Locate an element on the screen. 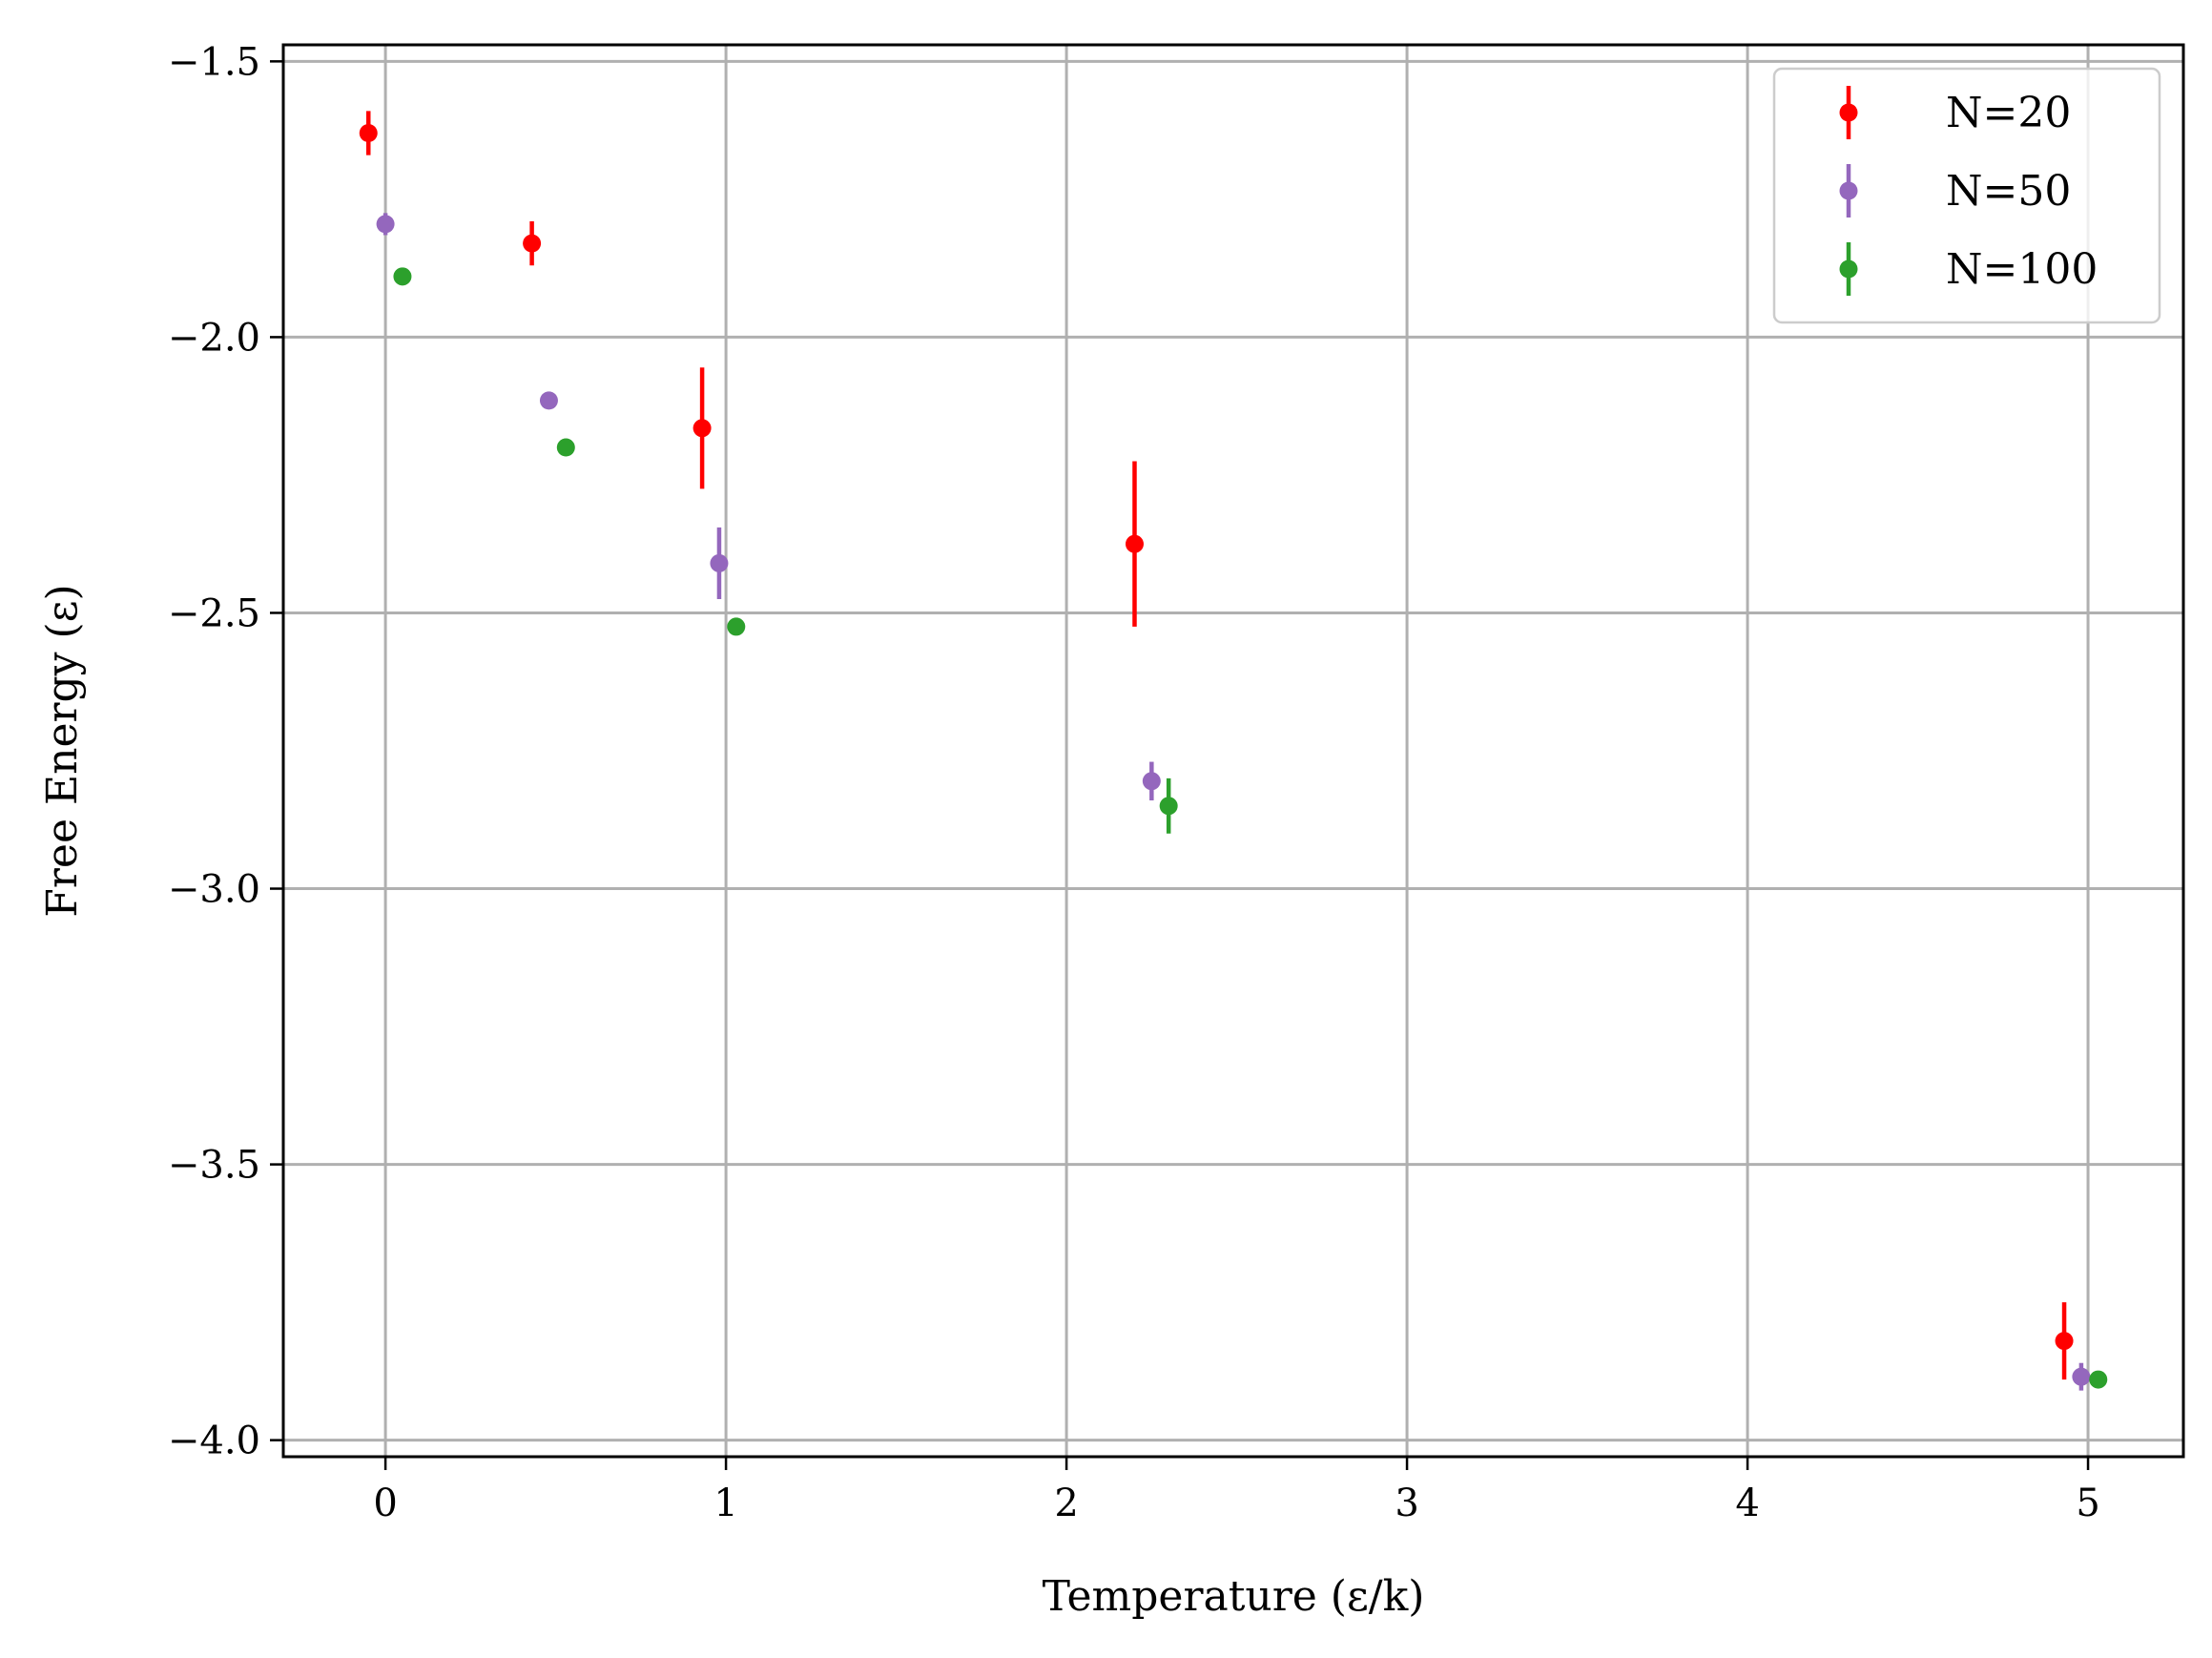 Image resolution: width=2212 pixels, height=1658 pixels. y-axis-label: Free Energy (ε) is located at coordinates (62, 750).